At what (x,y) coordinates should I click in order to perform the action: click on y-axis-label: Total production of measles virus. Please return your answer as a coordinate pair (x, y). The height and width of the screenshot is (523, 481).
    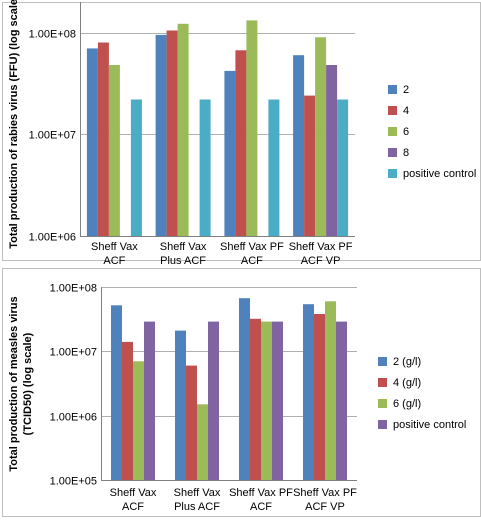
    Looking at the image, I should click on (14, 383).